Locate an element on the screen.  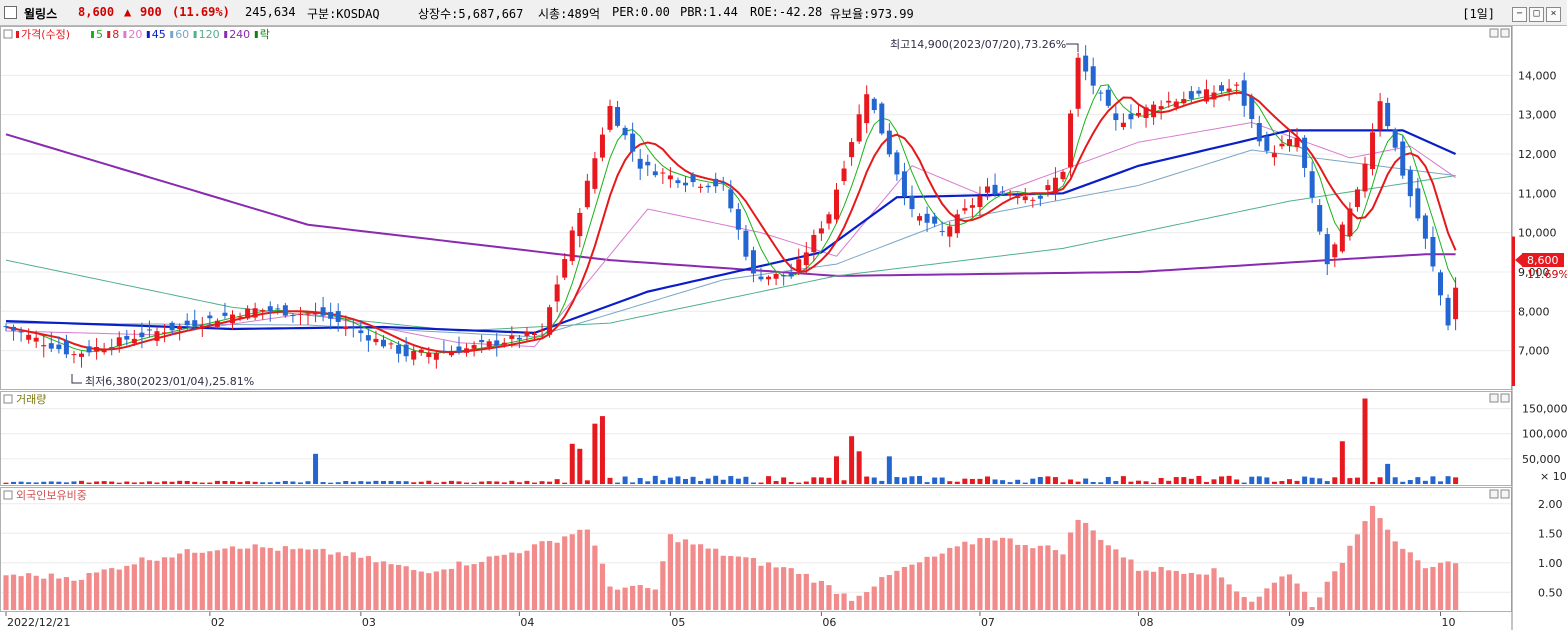
select-checkbox is located at coordinates (10, 12).